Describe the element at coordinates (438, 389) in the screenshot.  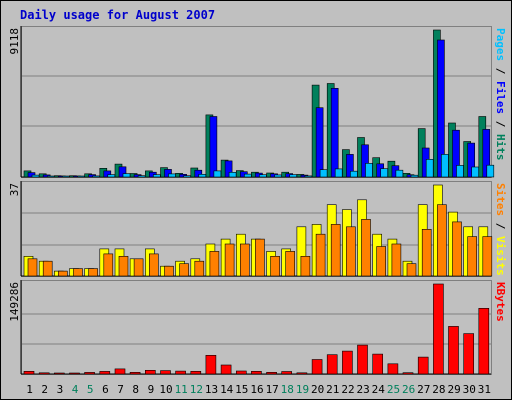
I see `x-tick-label-28: 28` at that location.